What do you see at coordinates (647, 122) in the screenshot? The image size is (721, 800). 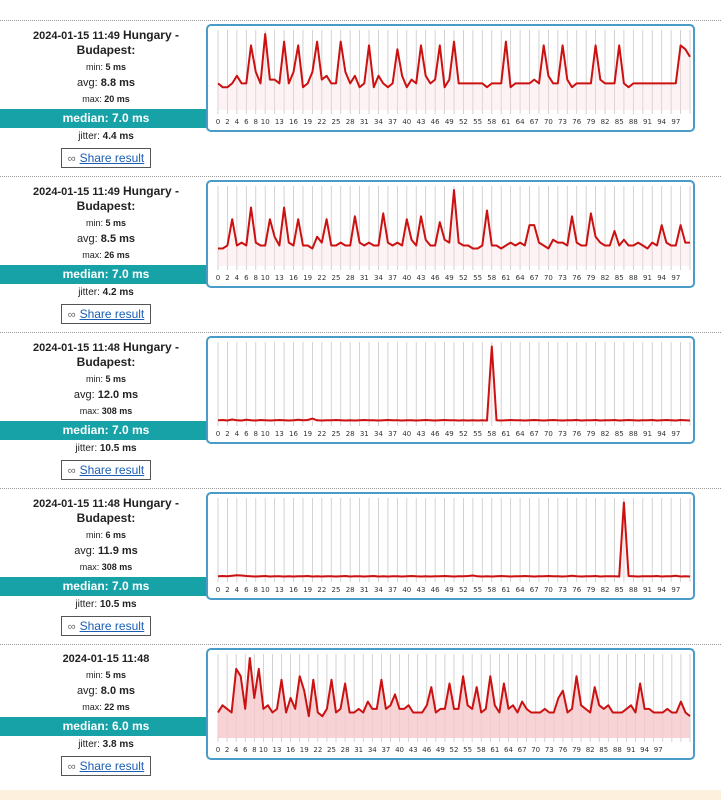 I see `x-tick-label: 91` at bounding box center [647, 122].